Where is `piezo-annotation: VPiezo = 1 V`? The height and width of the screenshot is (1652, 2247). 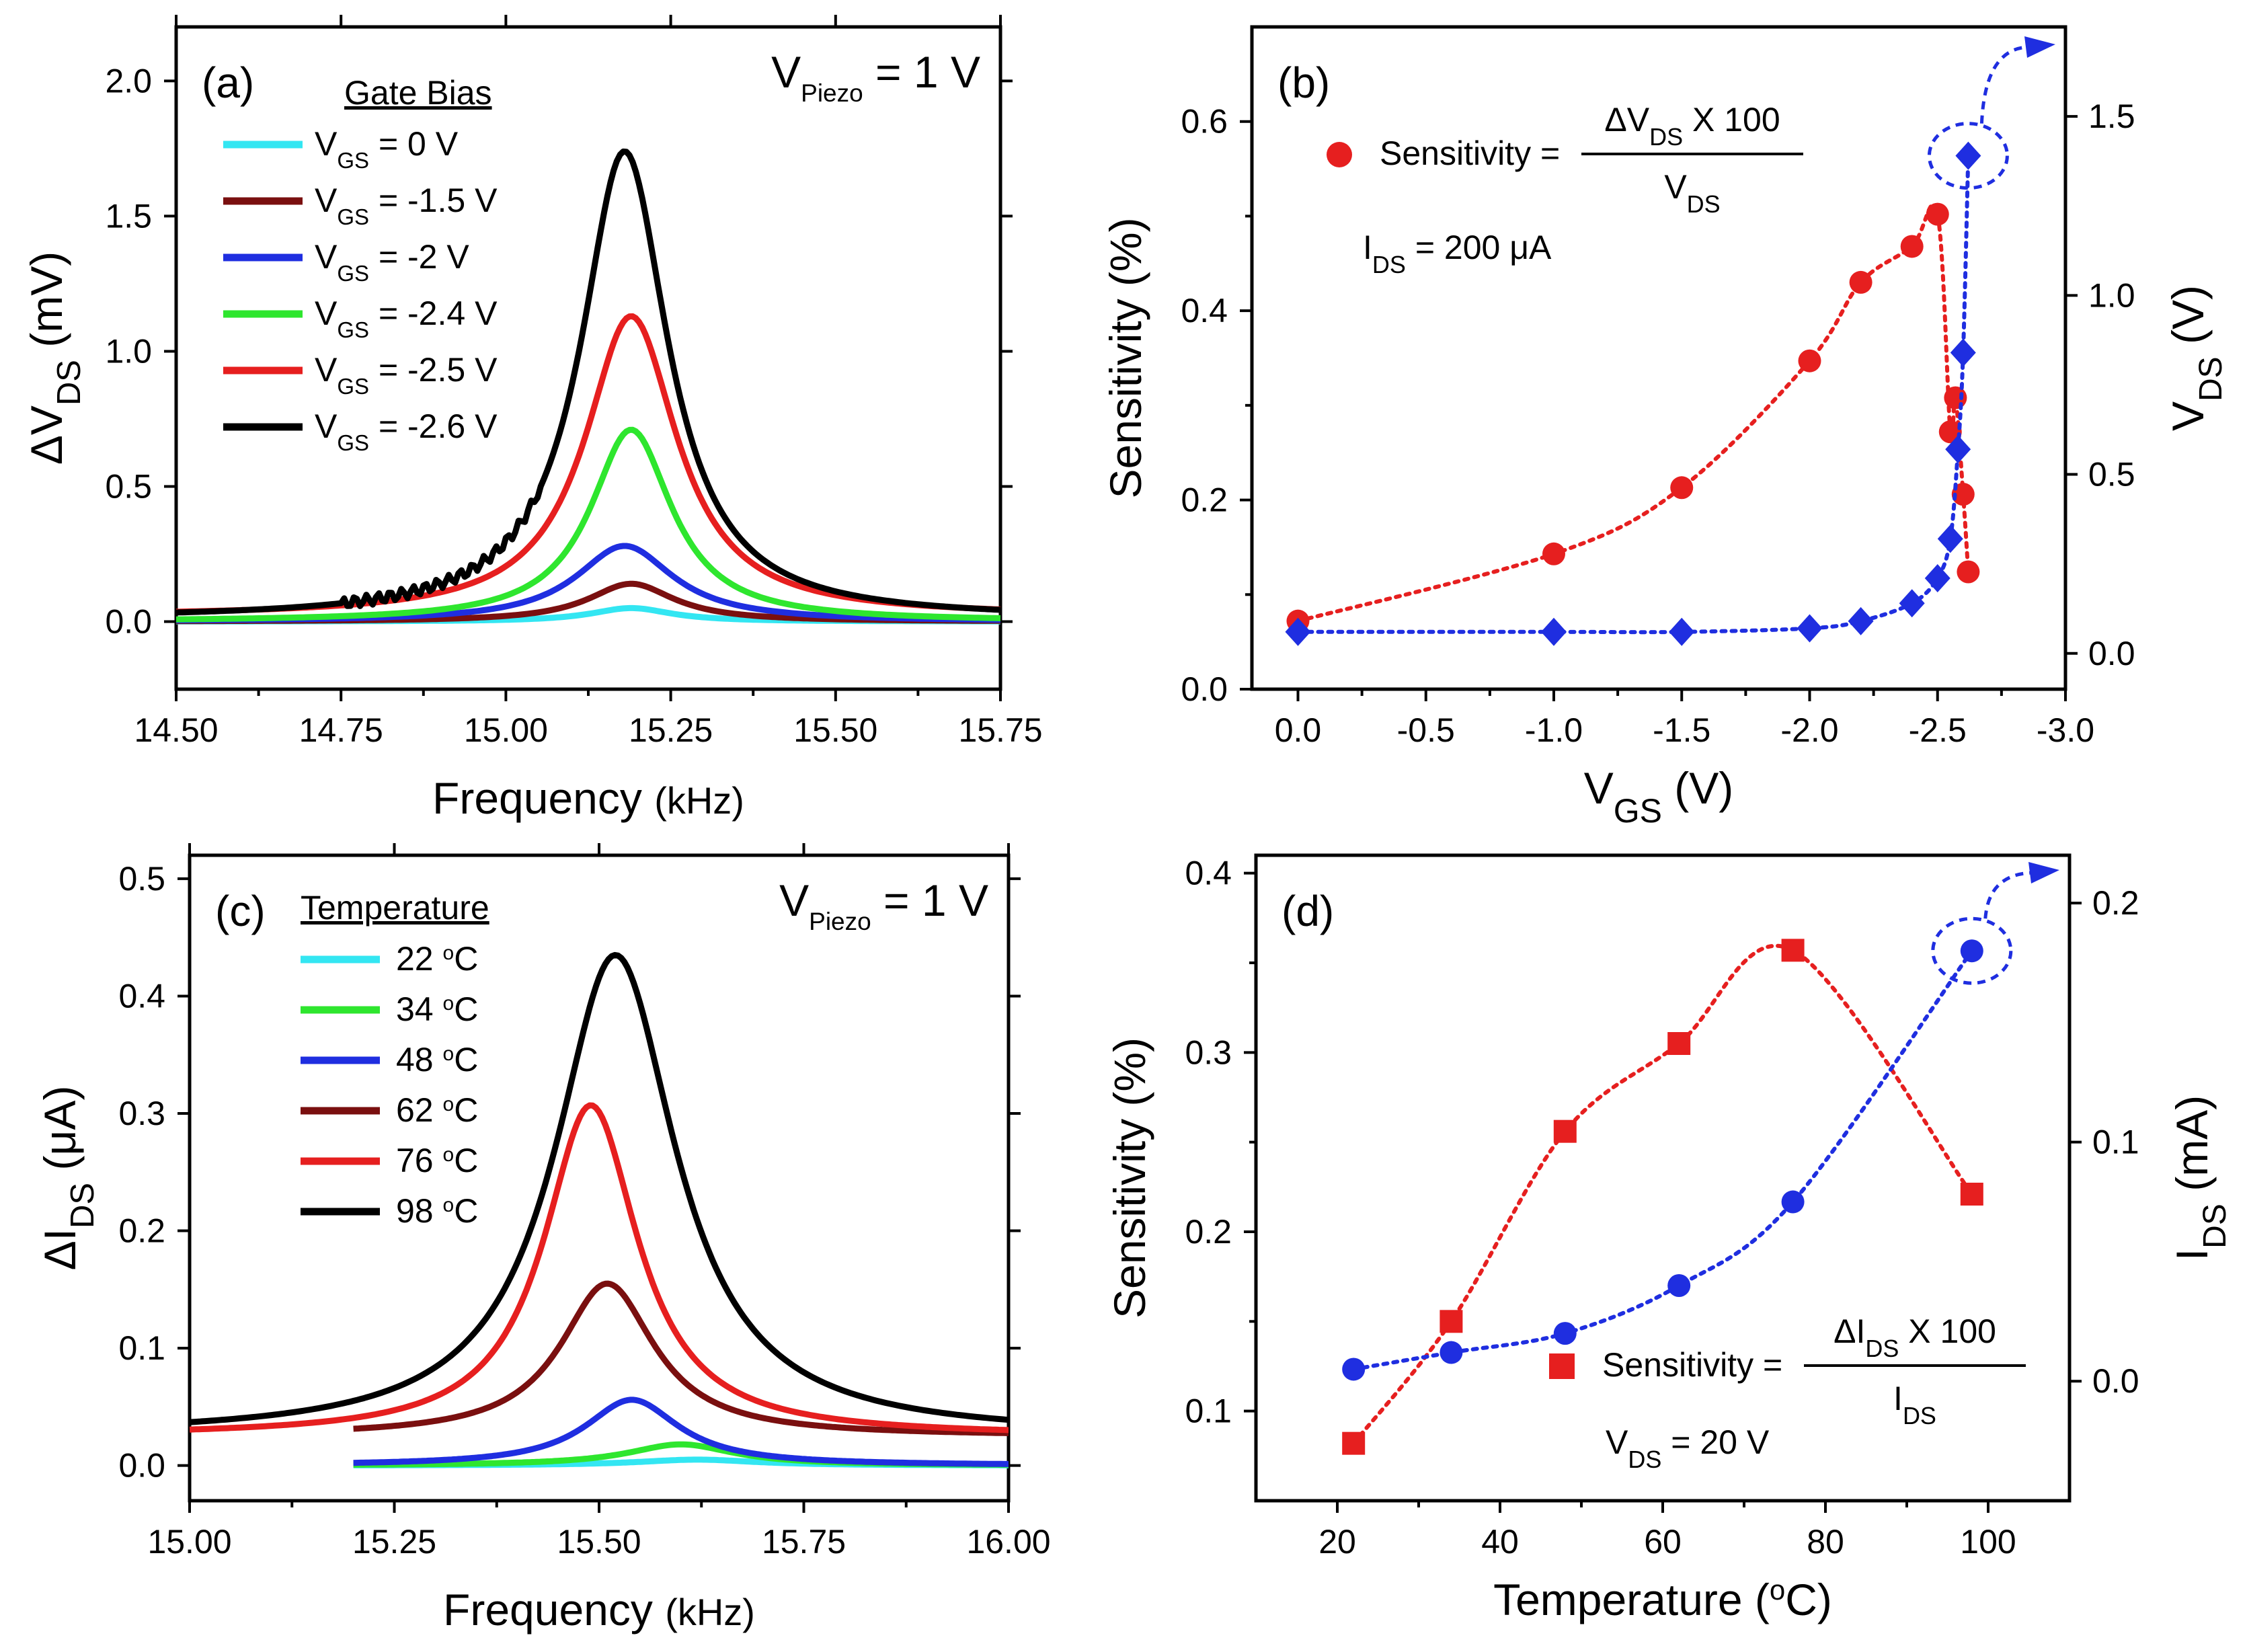 piezo-annotation: VPiezo = 1 V is located at coordinates (883, 905).